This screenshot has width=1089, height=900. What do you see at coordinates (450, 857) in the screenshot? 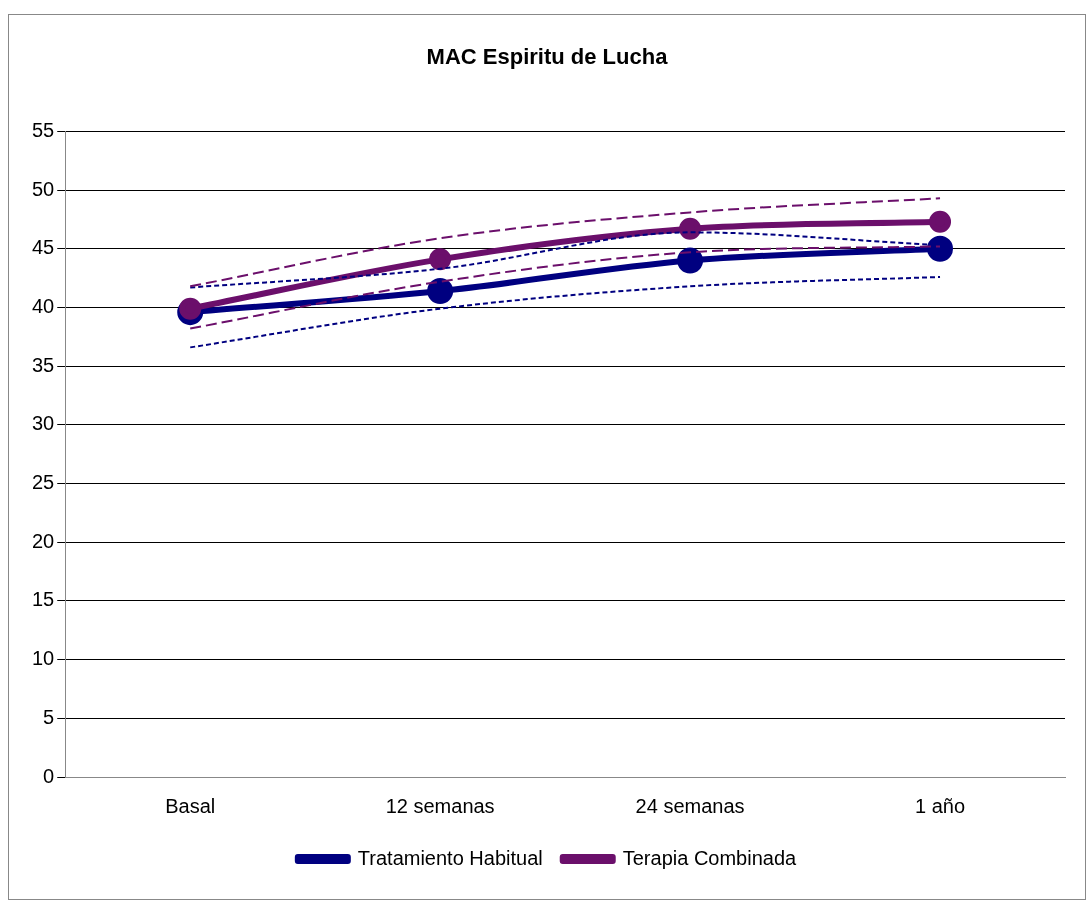
I see `legend-label: Tratamiento Habitual` at bounding box center [450, 857].